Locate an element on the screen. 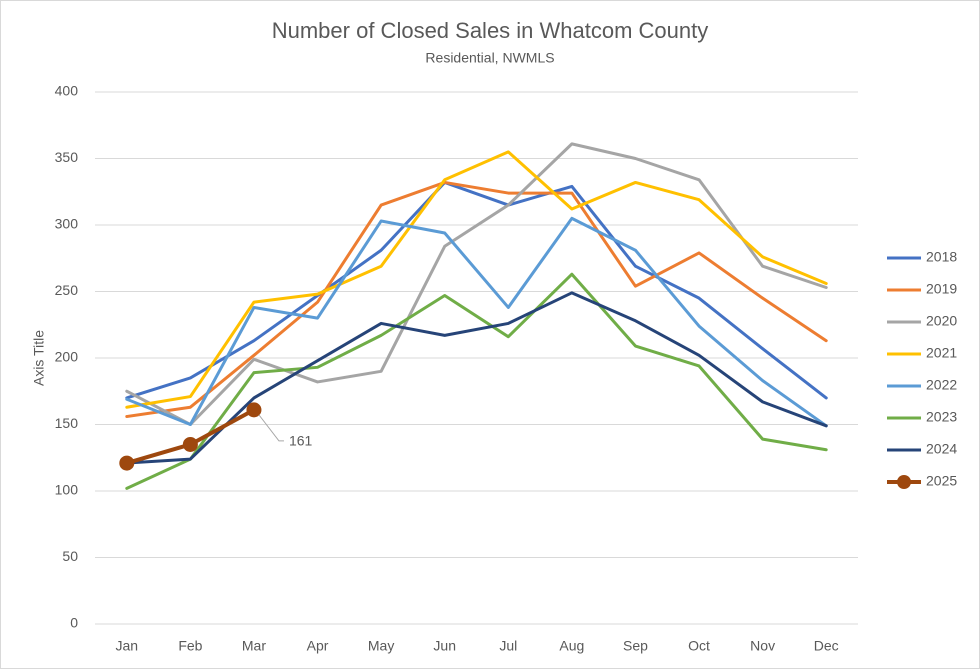 Image resolution: width=980 pixels, height=669 pixels. x-tick-label: Nov is located at coordinates (762, 646).